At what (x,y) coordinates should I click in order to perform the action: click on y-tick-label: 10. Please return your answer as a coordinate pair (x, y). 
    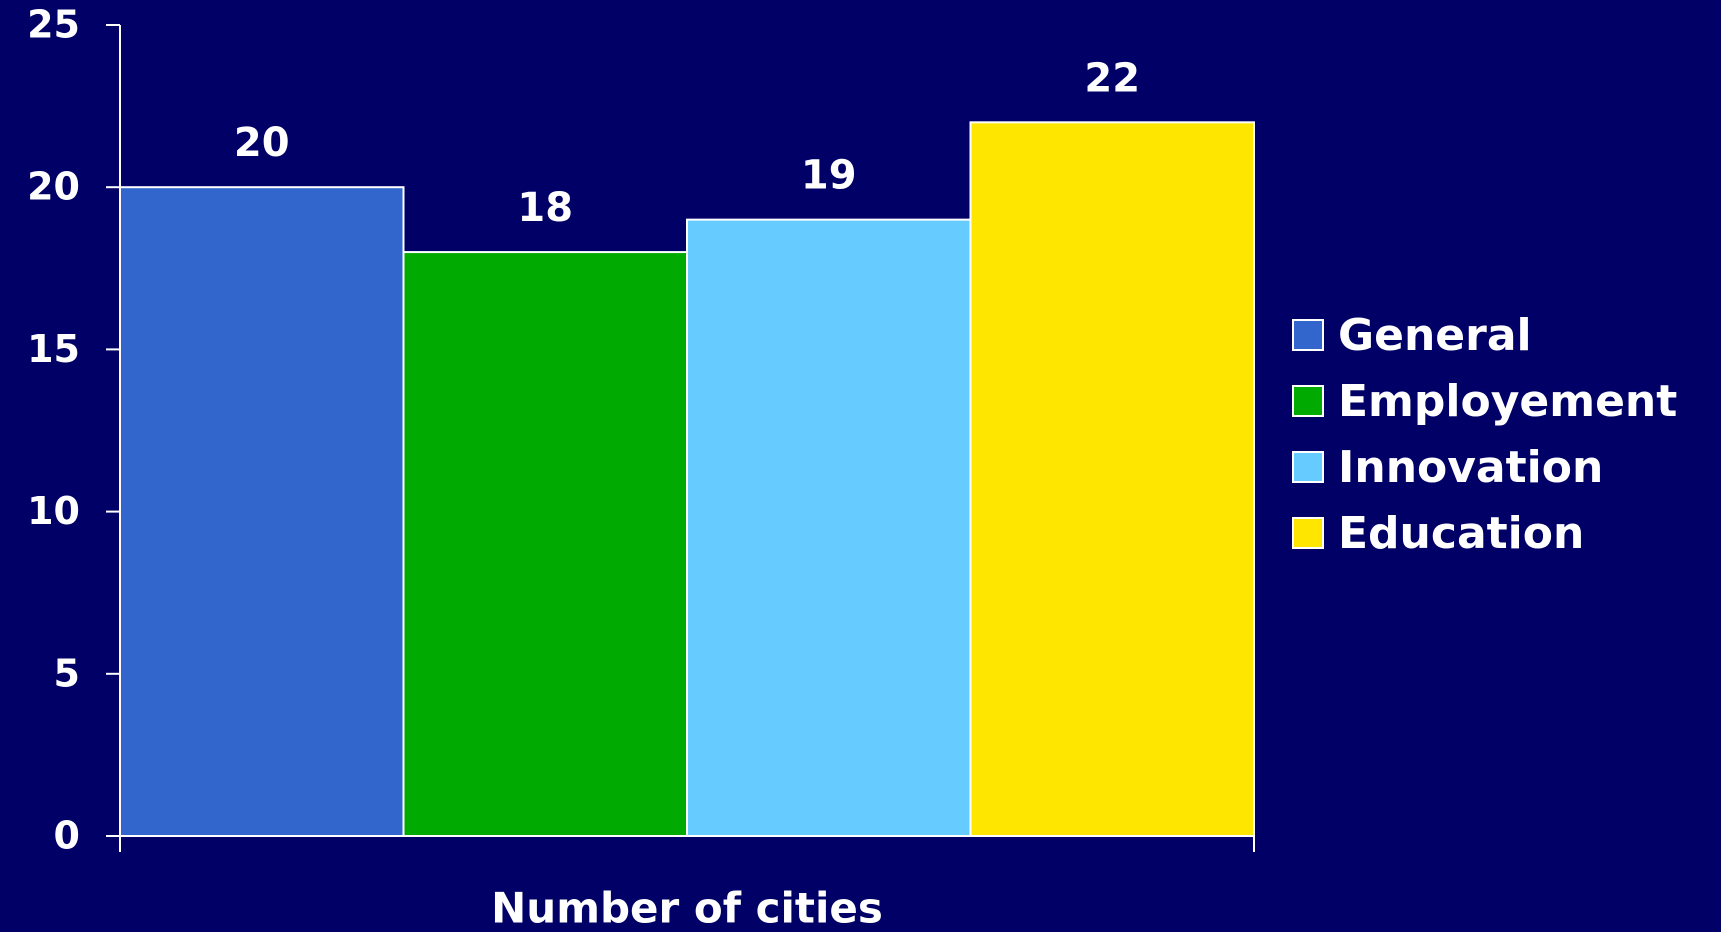
    Looking at the image, I should click on (53, 511).